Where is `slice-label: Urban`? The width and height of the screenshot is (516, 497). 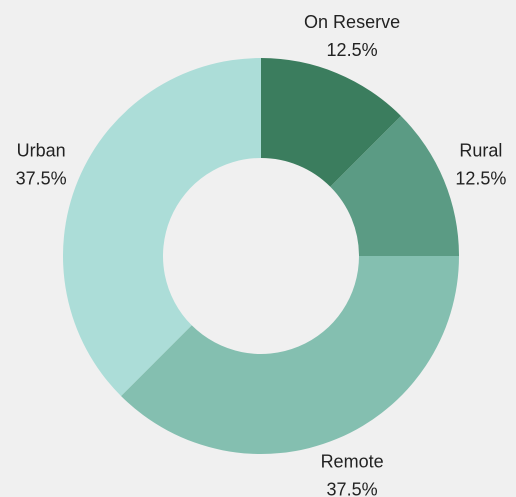
slice-label: Urban is located at coordinates (41, 151).